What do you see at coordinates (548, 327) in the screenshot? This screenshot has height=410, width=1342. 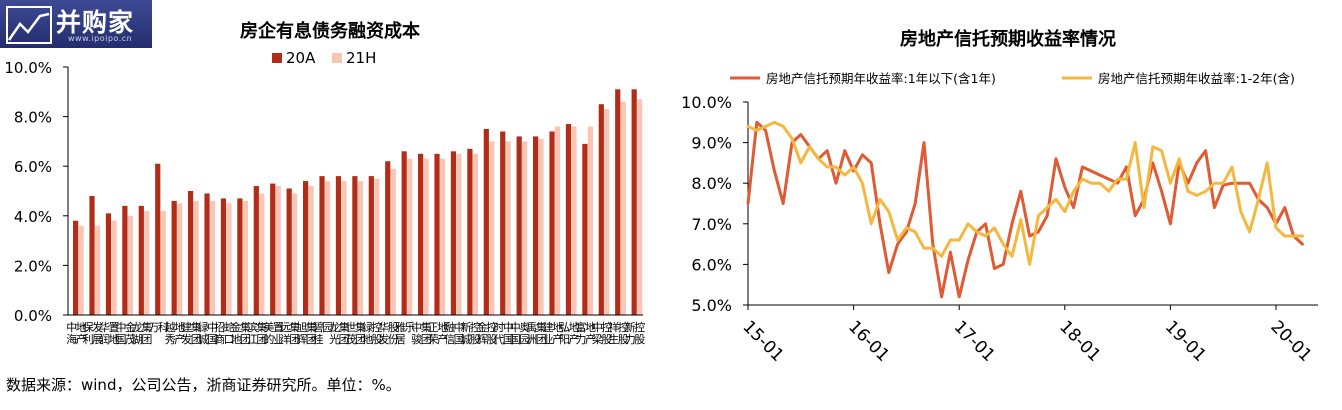 I see `x-tick-char: 建` at bounding box center [548, 327].